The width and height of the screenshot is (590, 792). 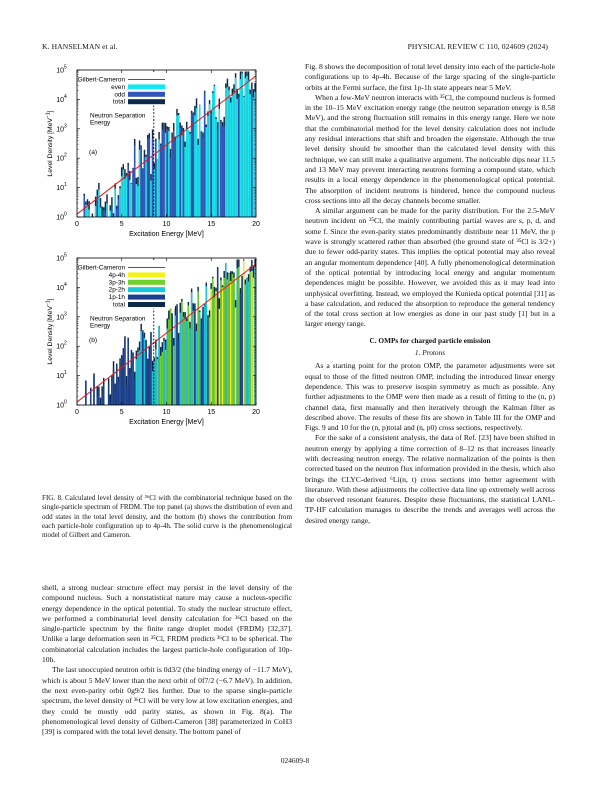 What do you see at coordinates (100, 325) in the screenshot?
I see `neutron-separation-annotation: Energy` at bounding box center [100, 325].